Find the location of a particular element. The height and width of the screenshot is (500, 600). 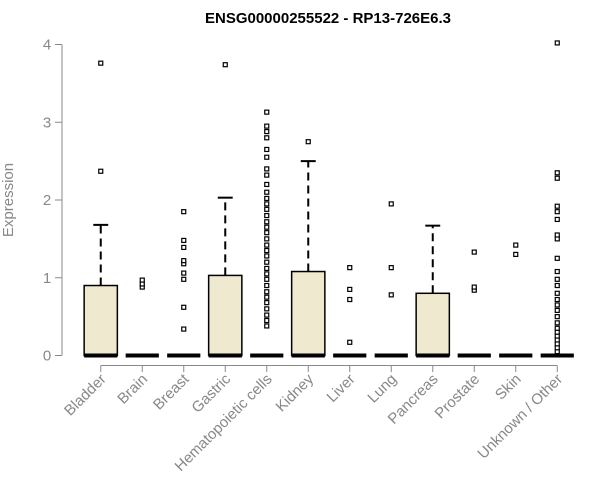

x-tick-label: Breast is located at coordinates (171, 391).